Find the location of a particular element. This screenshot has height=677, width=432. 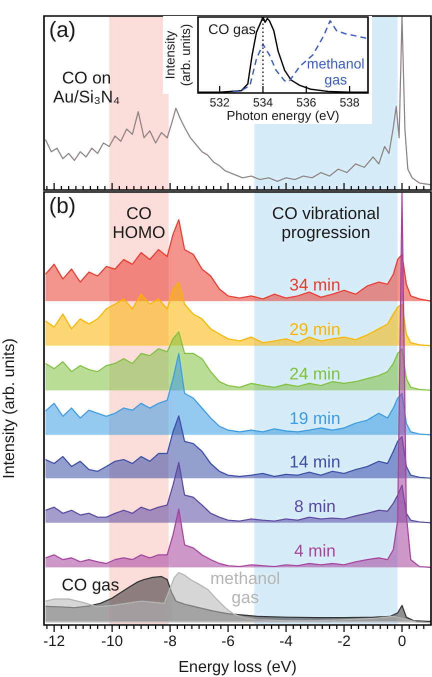

x-tick-label: -6 is located at coordinates (228, 641).